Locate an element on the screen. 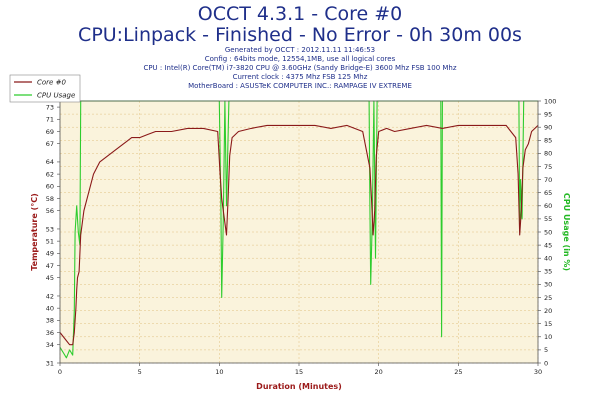 The image size is (600, 400). x-tick-label-10: 10 is located at coordinates (219, 372).